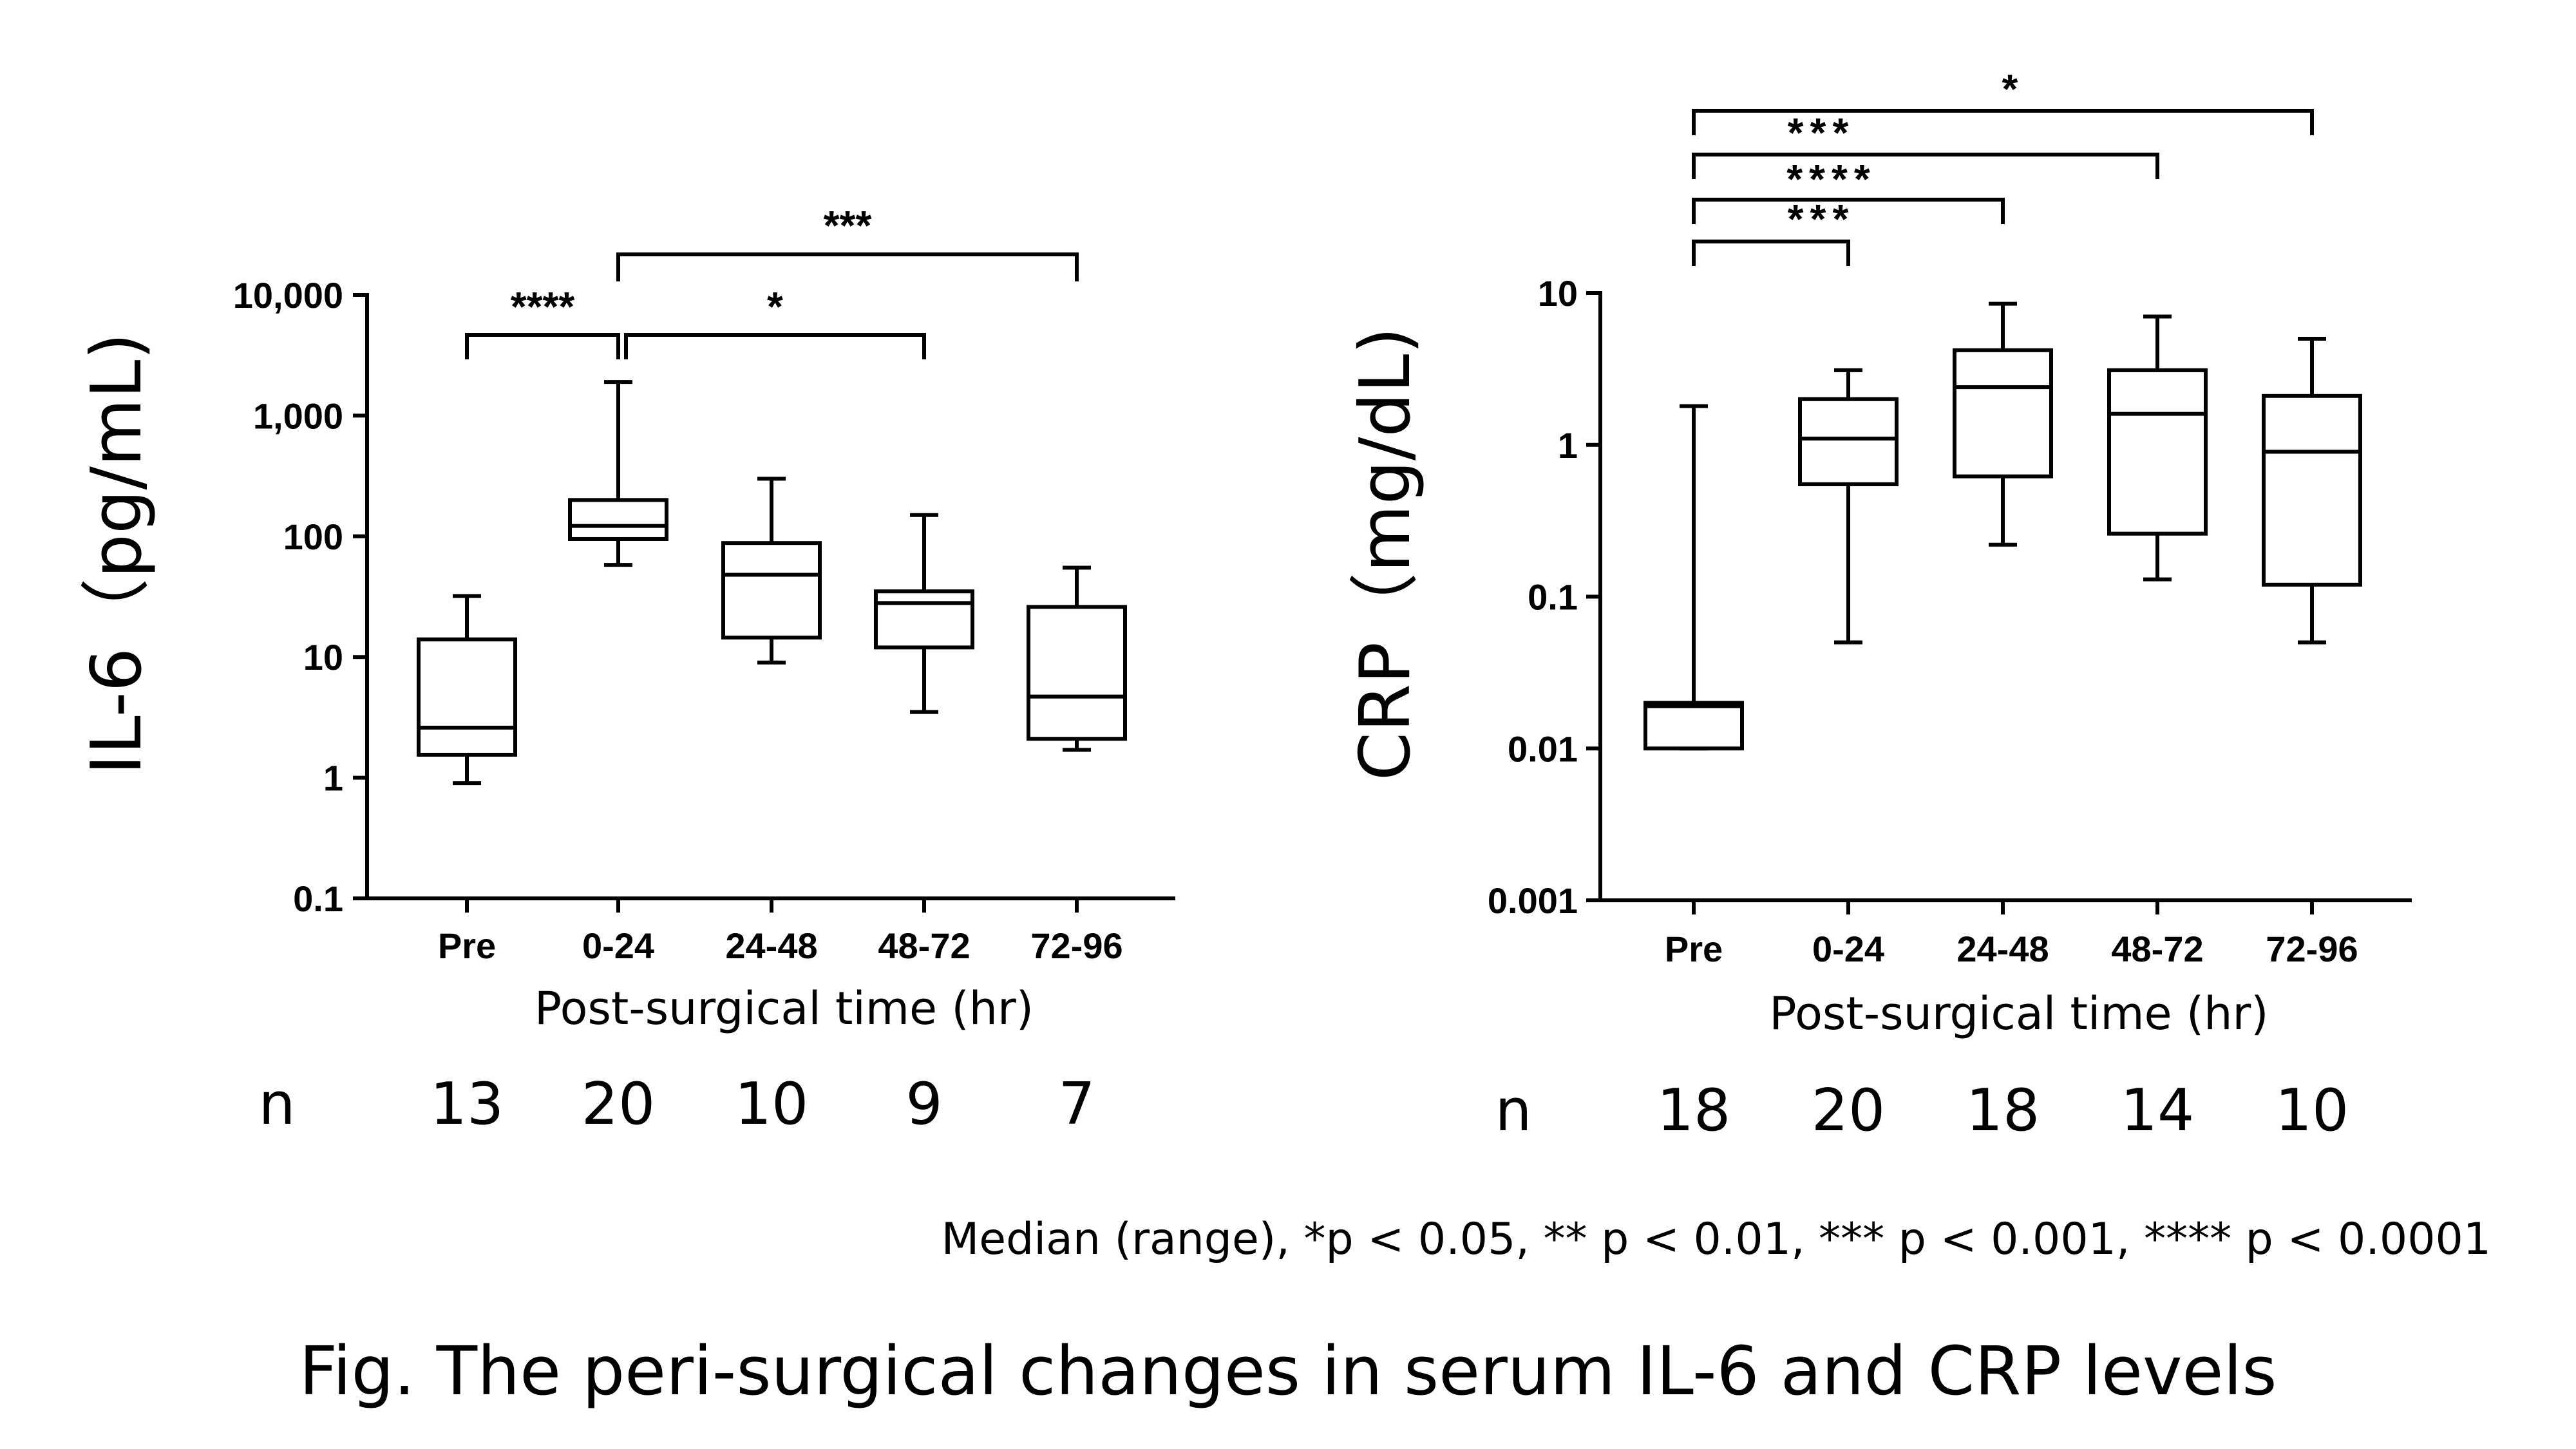 This screenshot has width=2576, height=1449. Describe the element at coordinates (1076, 1104) in the screenshot. I see `n-value: 7` at that location.